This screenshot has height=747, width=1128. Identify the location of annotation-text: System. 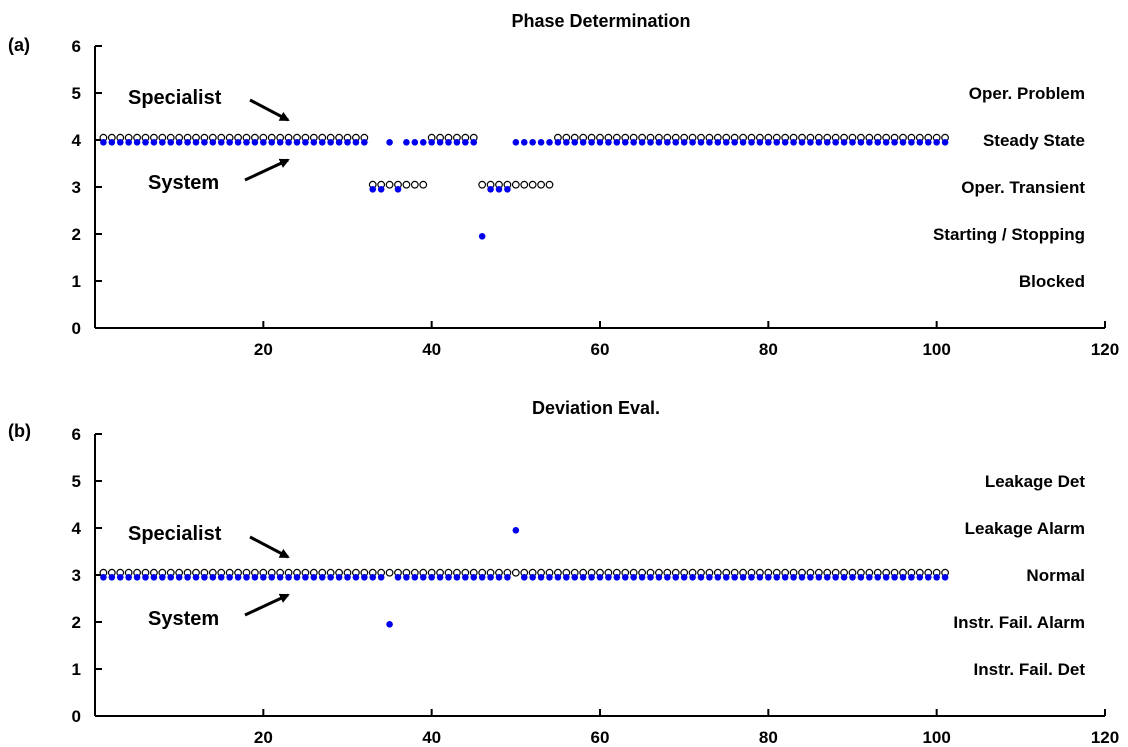
(183, 619).